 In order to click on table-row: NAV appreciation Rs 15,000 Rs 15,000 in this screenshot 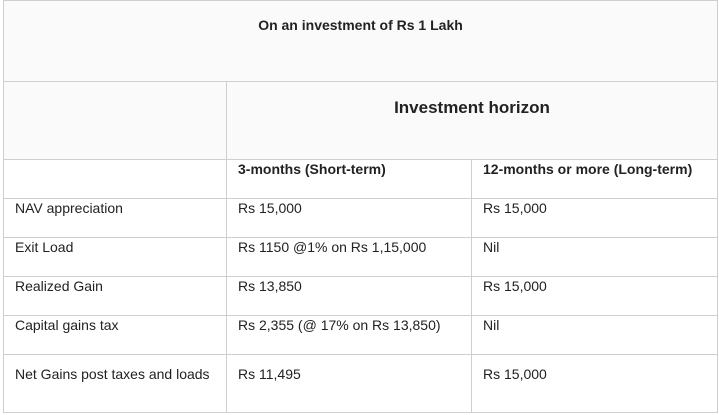, I will do `click(360, 218)`.